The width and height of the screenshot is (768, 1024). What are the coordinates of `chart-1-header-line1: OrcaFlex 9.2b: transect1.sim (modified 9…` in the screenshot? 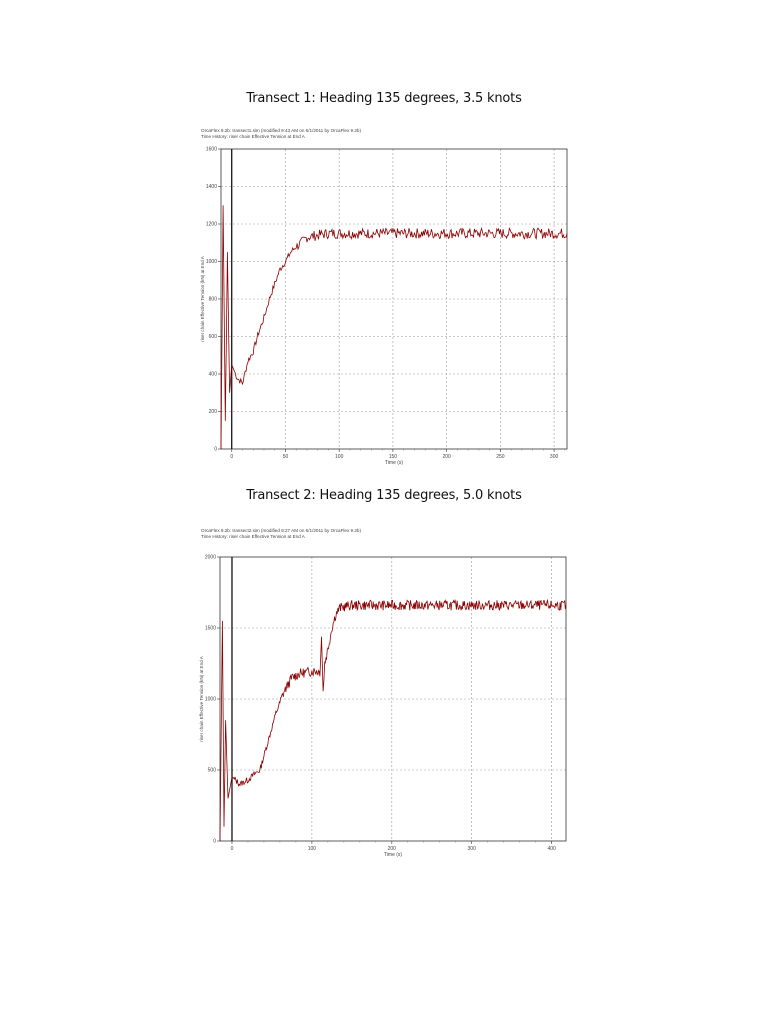 It's located at (281, 130).